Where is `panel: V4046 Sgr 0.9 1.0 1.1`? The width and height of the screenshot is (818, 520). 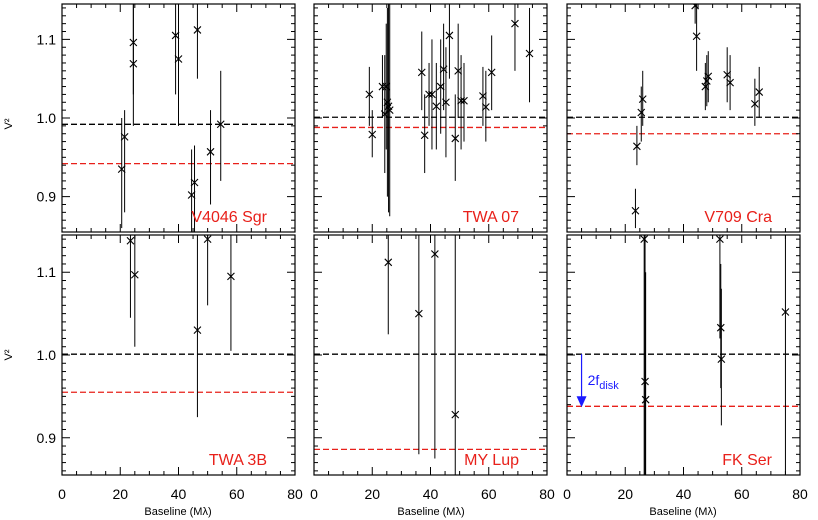 panel: V4046 Sgr 0.9 1.0 1.1 is located at coordinates (166, 118).